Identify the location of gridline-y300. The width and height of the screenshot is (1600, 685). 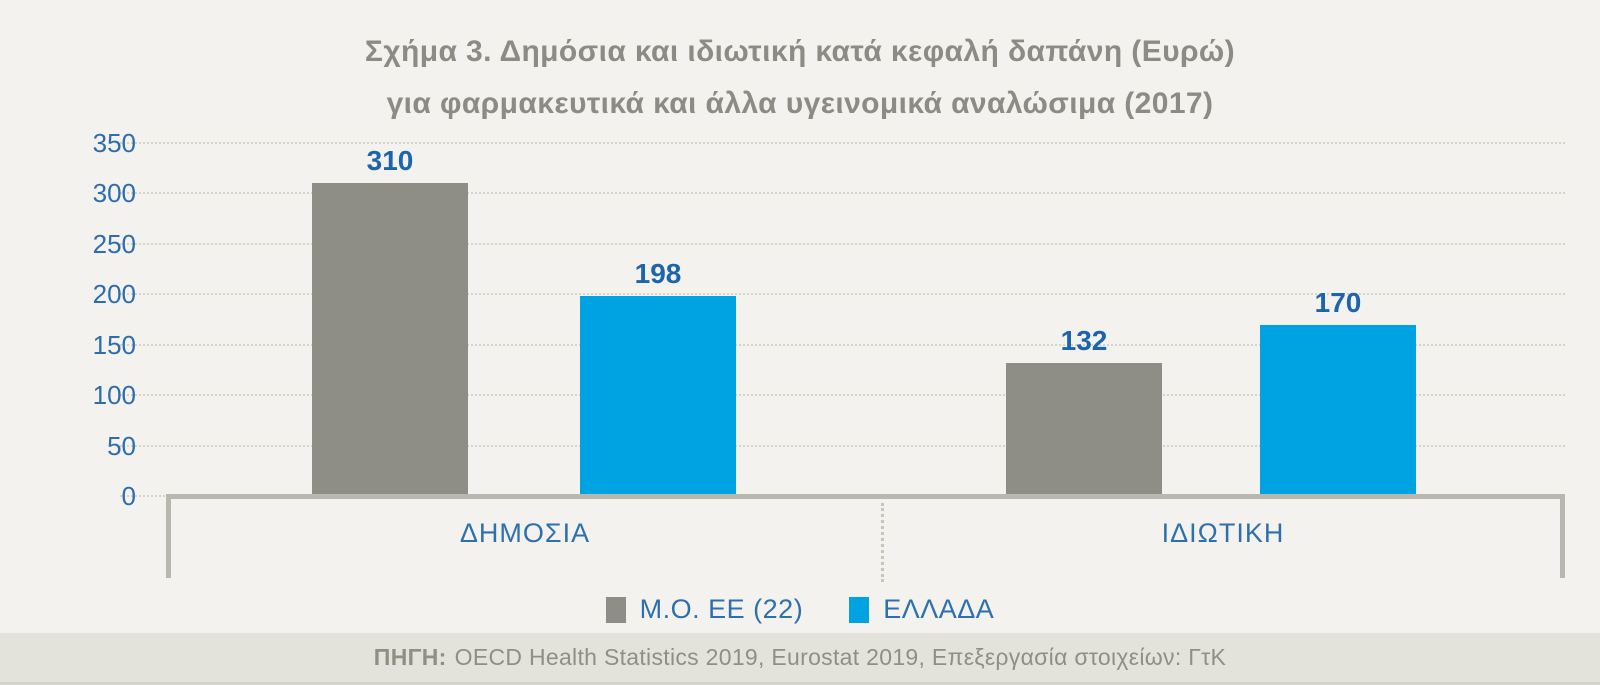
(842, 193).